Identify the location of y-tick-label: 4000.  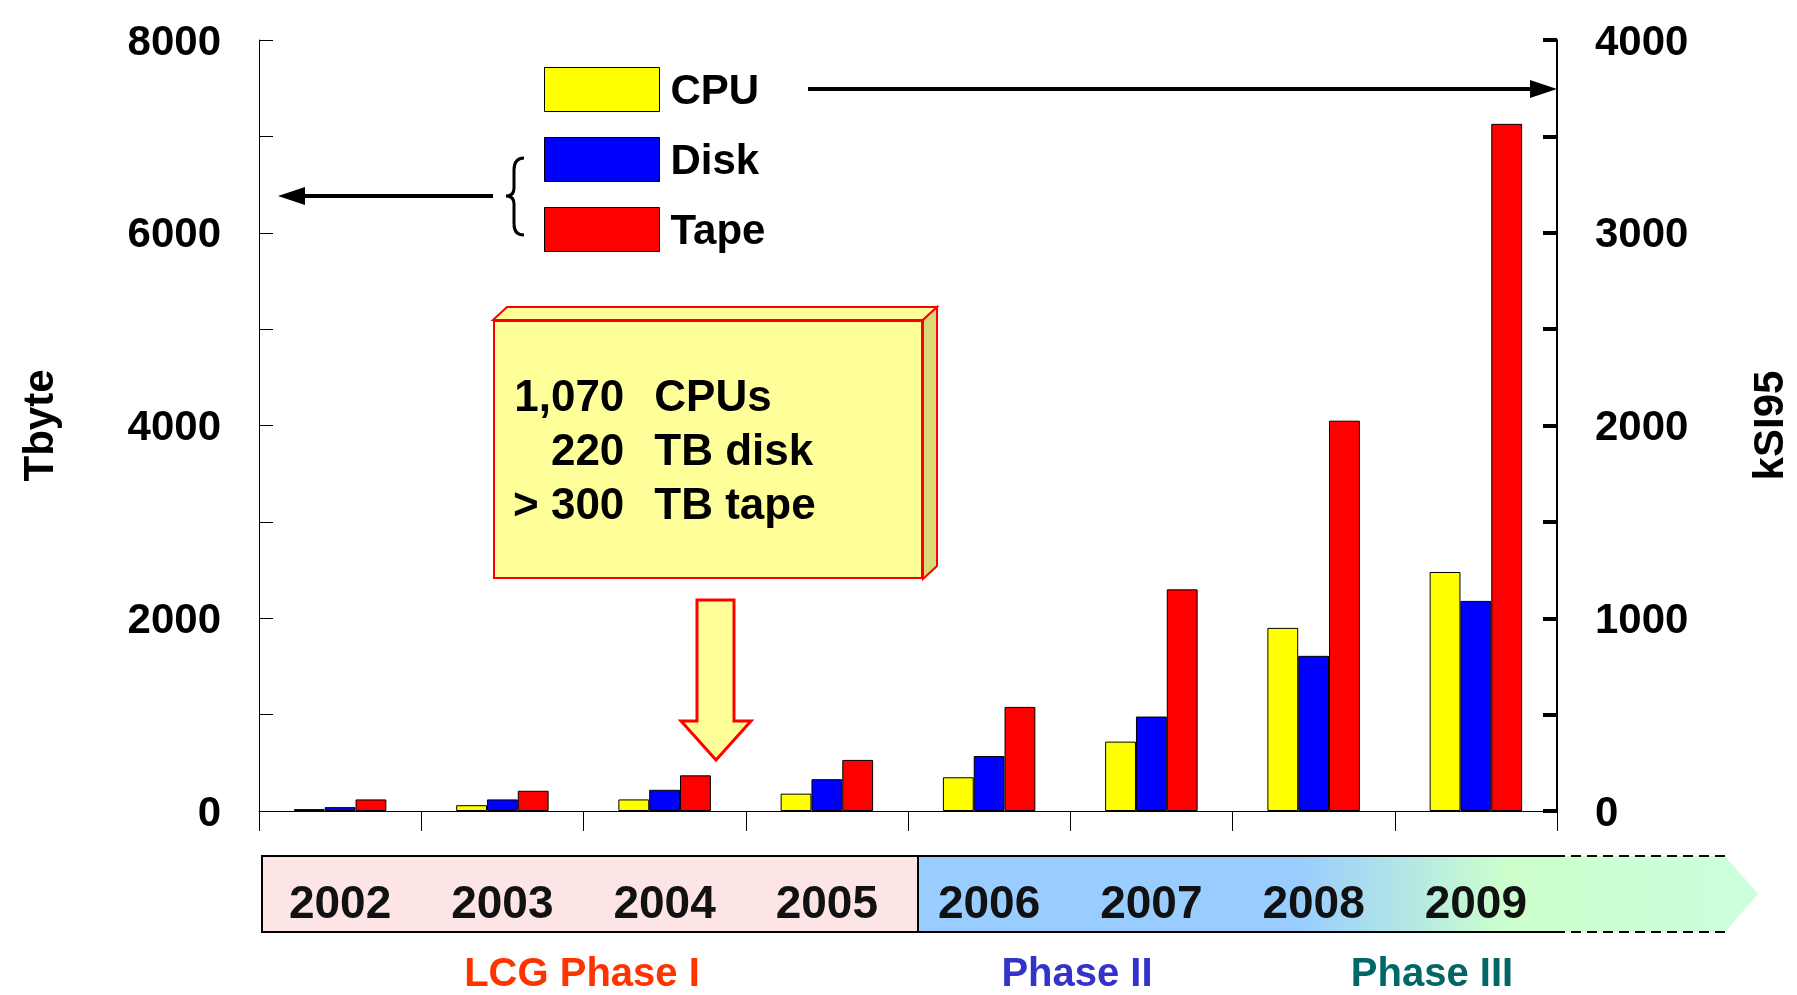
(174, 425).